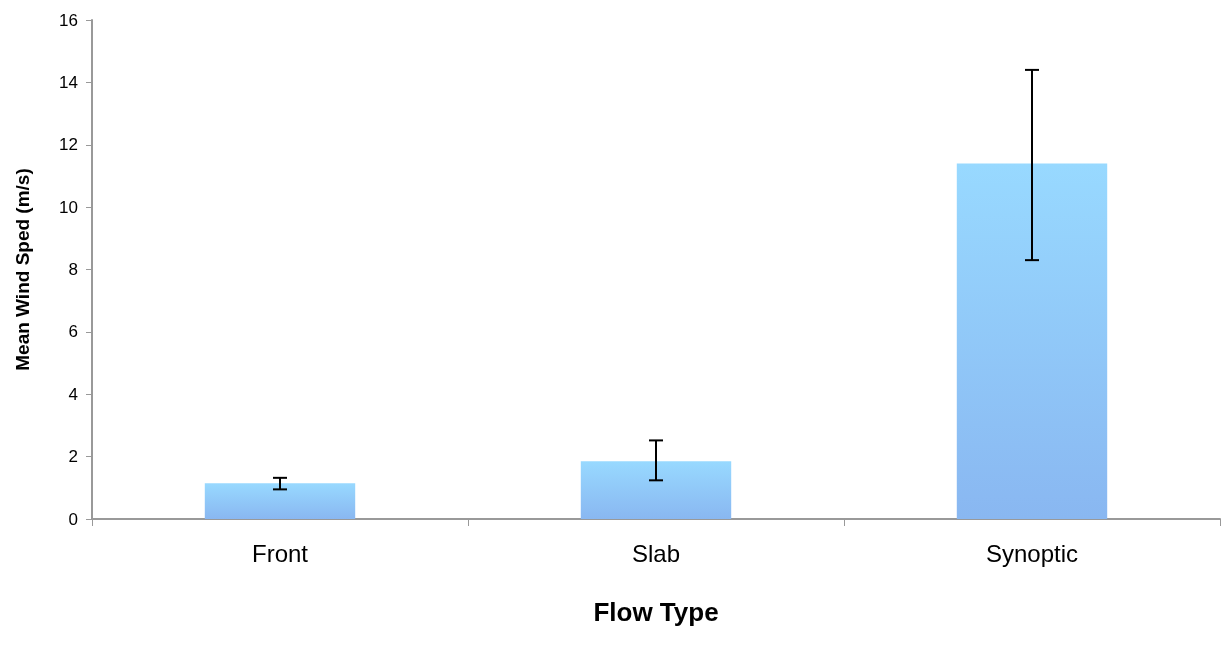  What do you see at coordinates (73, 519) in the screenshot?
I see `y-tick-label: 0` at bounding box center [73, 519].